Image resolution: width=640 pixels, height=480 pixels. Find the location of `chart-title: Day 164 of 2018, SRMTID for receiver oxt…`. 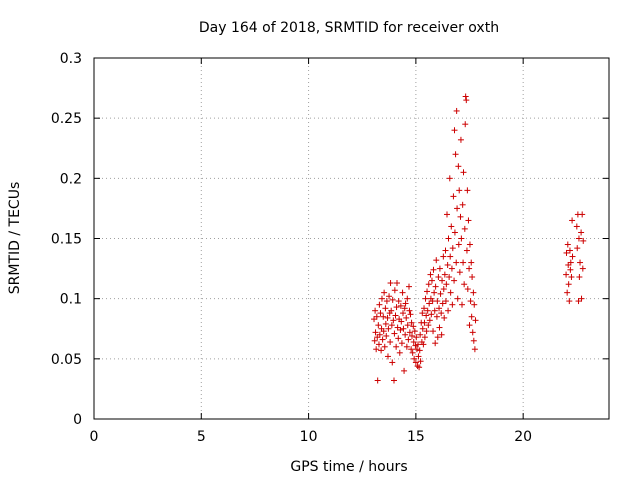

chart-title: Day 164 of 2018, SRMTID for receiver oxt… is located at coordinates (349, 28).